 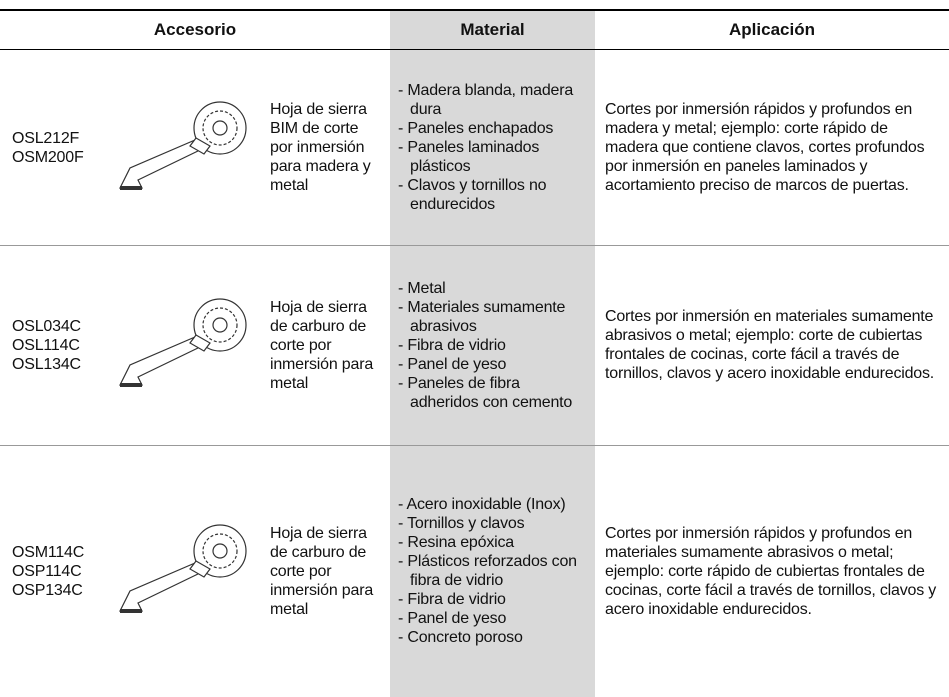 What do you see at coordinates (46, 326) in the screenshot?
I see `code: OSL034C` at bounding box center [46, 326].